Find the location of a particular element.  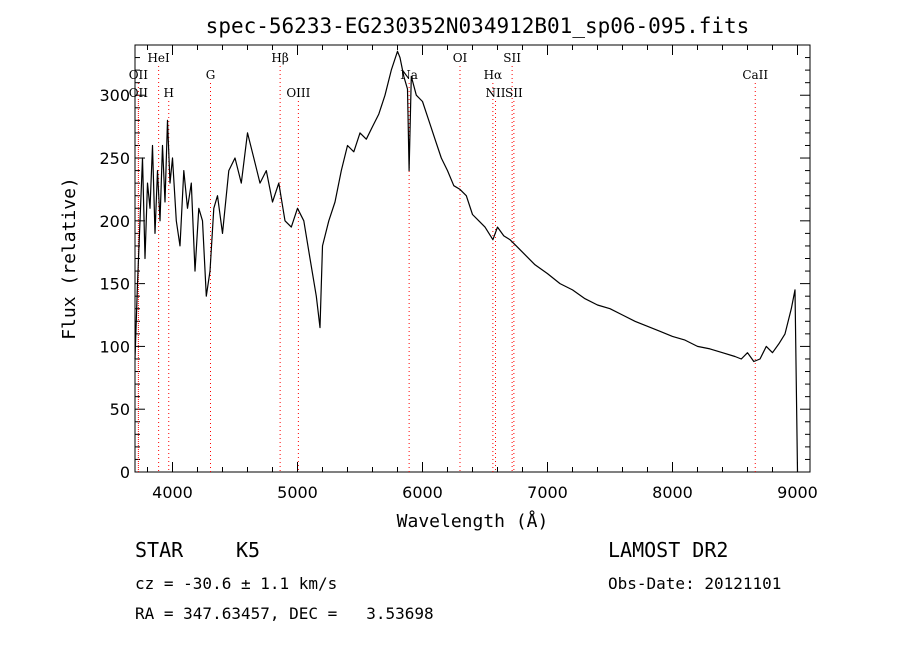

y-axis-label: Flux (relative) is located at coordinates (69, 258).